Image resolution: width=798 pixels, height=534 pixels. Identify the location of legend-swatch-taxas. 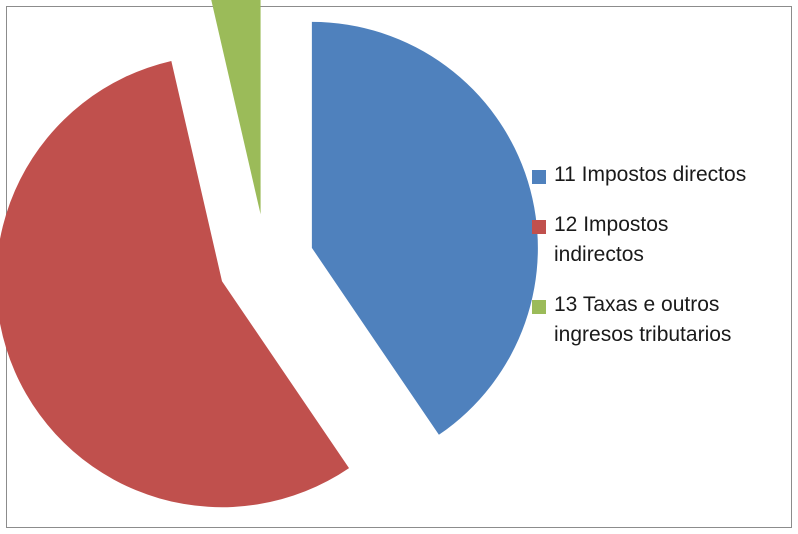
(539, 307).